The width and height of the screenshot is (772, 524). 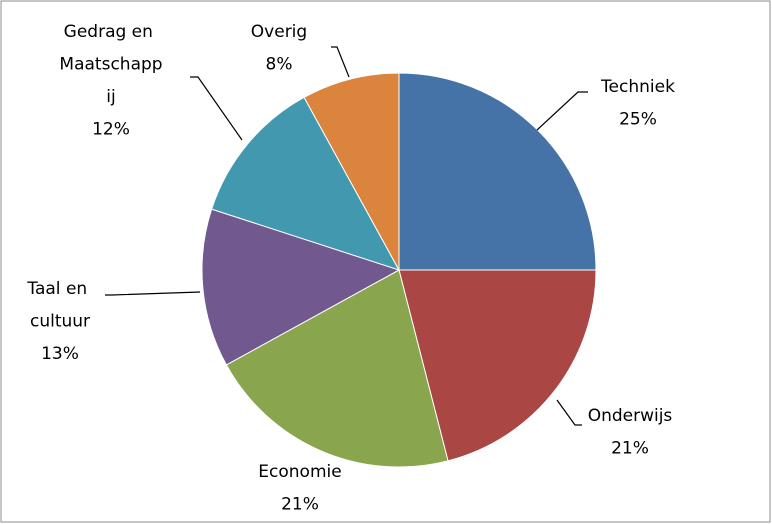 I want to click on slice-label-line: Overig, so click(x=279, y=32).